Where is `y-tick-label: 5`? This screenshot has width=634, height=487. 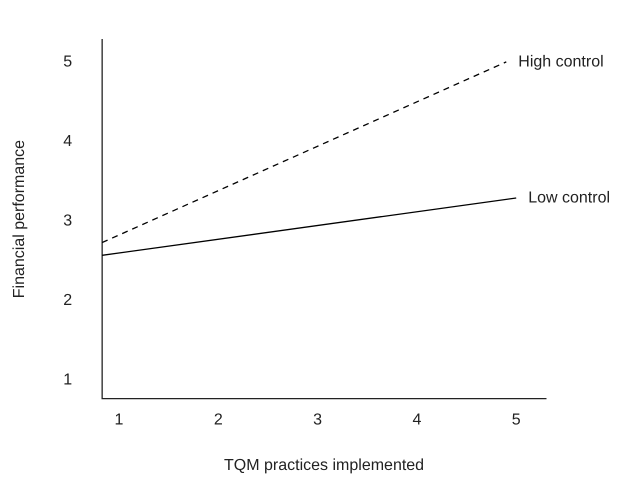 y-tick-label: 5 is located at coordinates (67, 61).